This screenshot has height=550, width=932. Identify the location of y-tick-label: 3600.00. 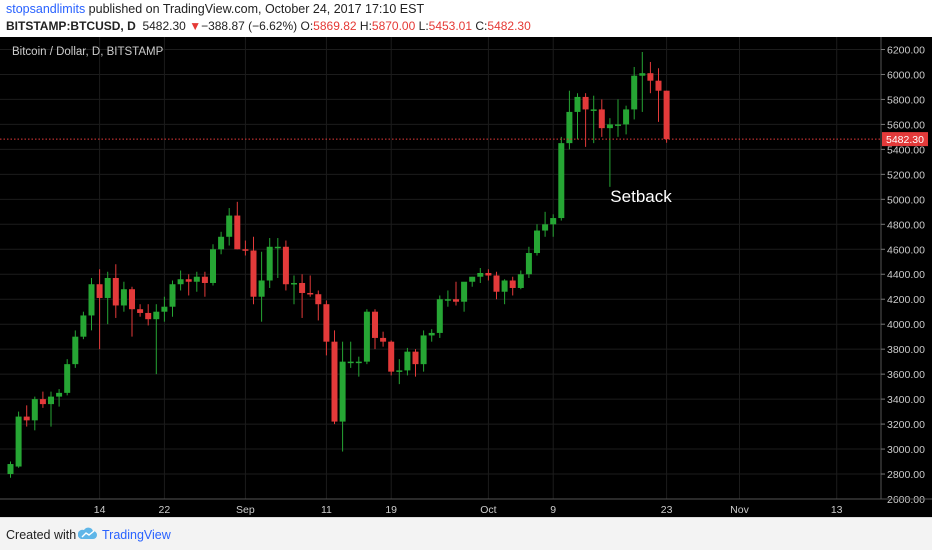
(906, 375).